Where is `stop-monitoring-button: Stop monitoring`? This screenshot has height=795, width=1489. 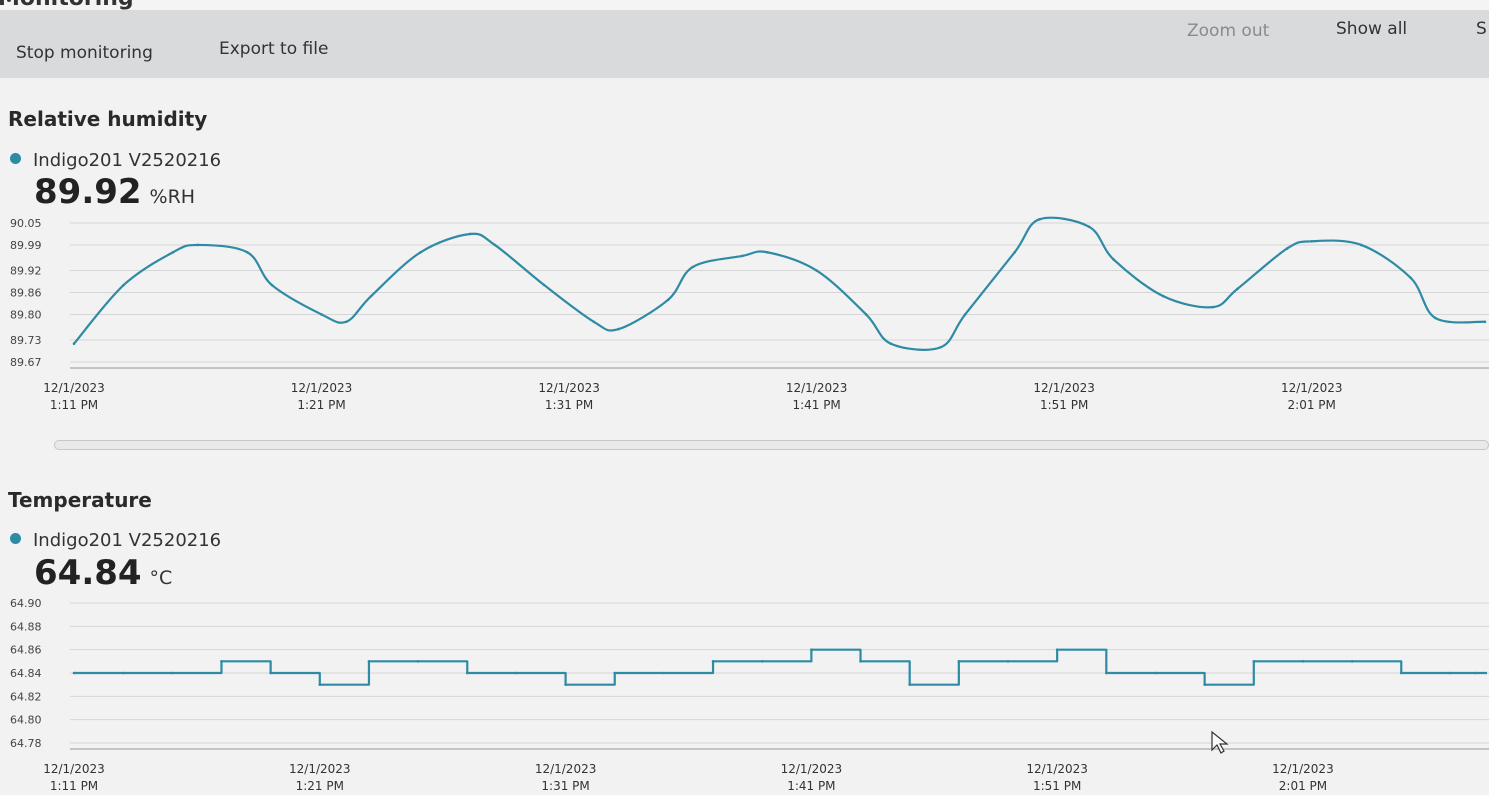 stop-monitoring-button: Stop monitoring is located at coordinates (84, 53).